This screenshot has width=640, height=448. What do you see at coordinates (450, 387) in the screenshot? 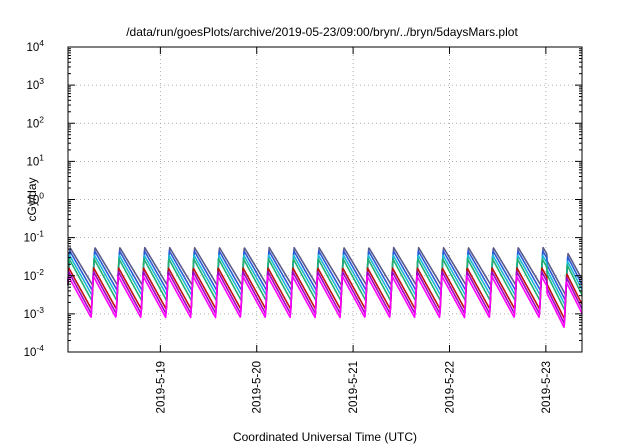
I see `x-tick-label: 2019-5-22` at bounding box center [450, 387].